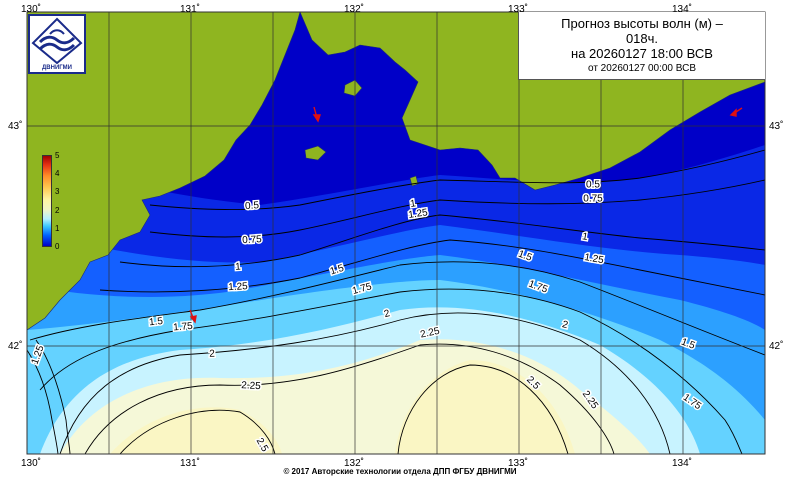 This screenshot has height=480, width=800. What do you see at coordinates (642, 38) in the screenshot?
I see `title-line-2: 018ч.` at bounding box center [642, 38].